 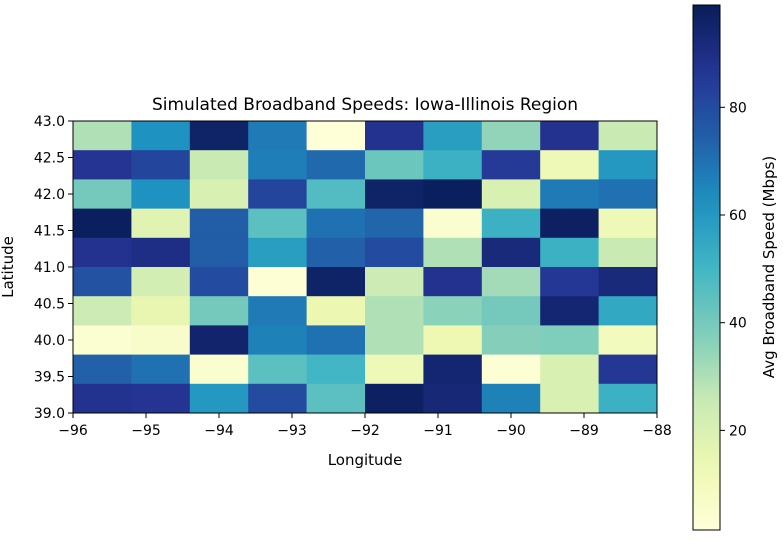 What do you see at coordinates (738, 216) in the screenshot?
I see `colorbar-tick-label: 60` at bounding box center [738, 216].